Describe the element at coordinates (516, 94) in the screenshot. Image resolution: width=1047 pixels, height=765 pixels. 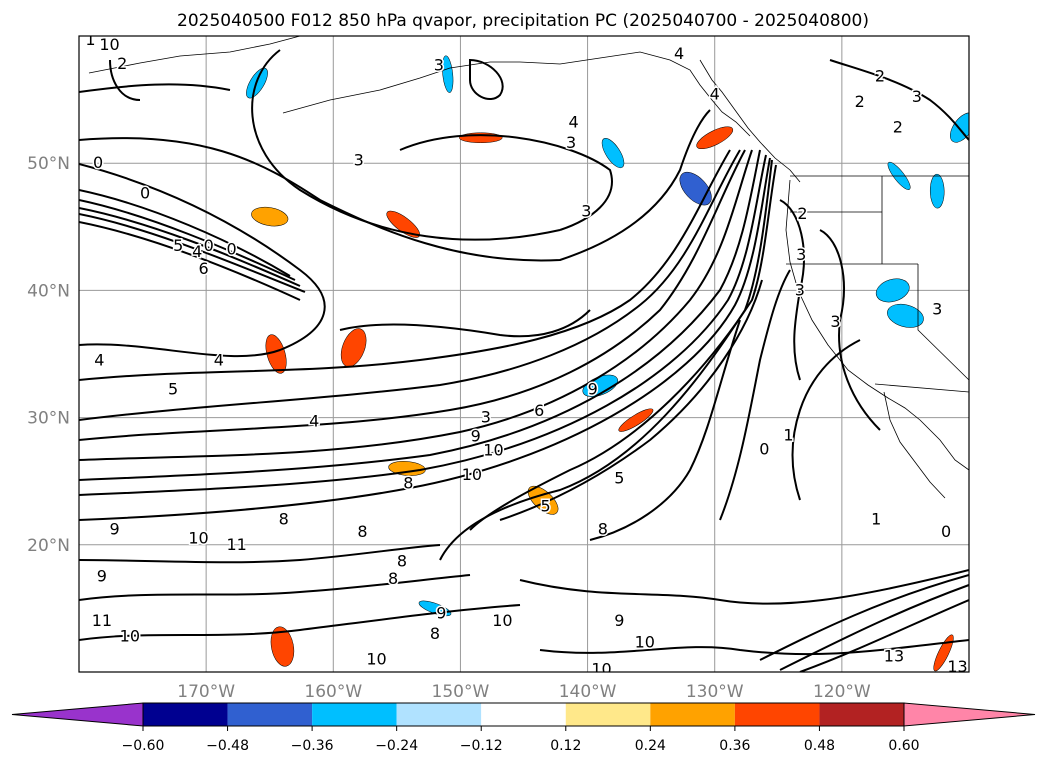
I see `alaska-coast` at that location.